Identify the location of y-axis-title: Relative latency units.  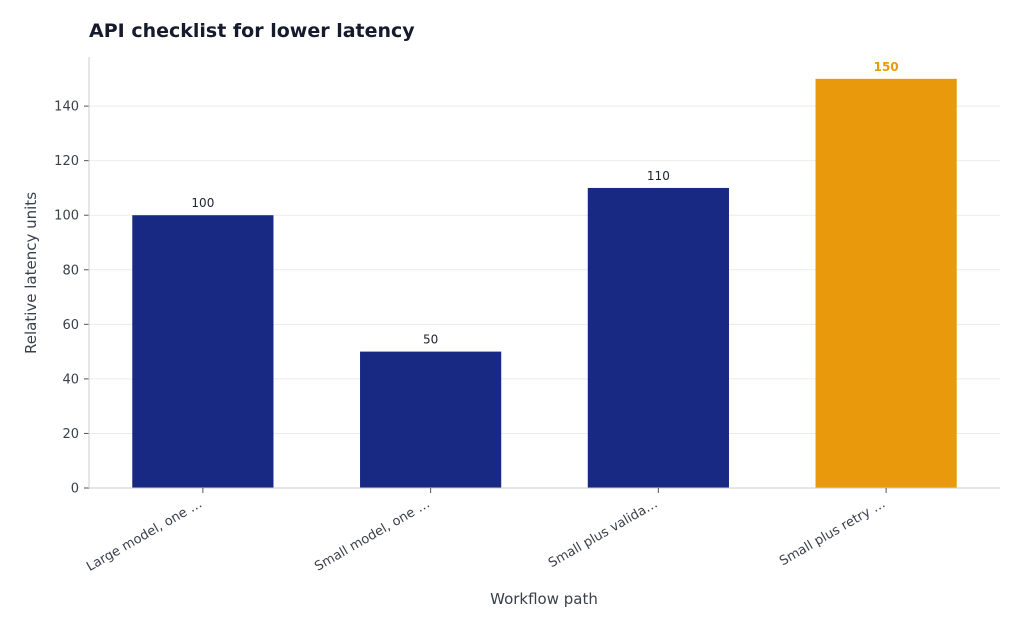
(31, 273).